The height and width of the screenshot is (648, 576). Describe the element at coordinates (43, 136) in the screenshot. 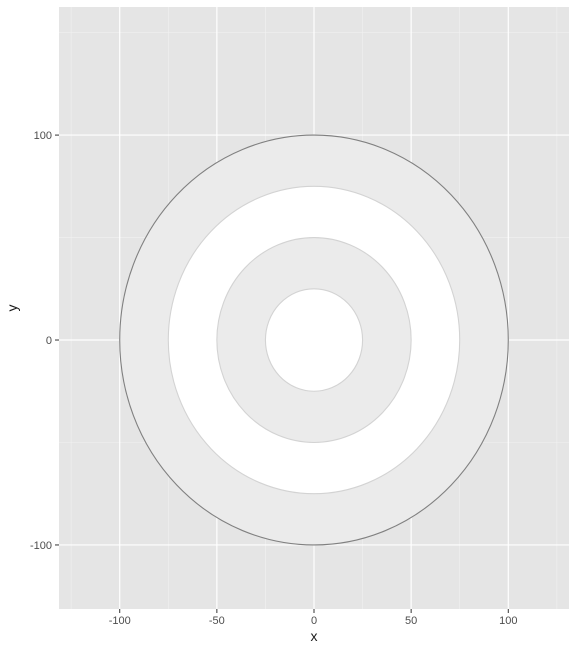

I see `y-tick-label: 100` at that location.